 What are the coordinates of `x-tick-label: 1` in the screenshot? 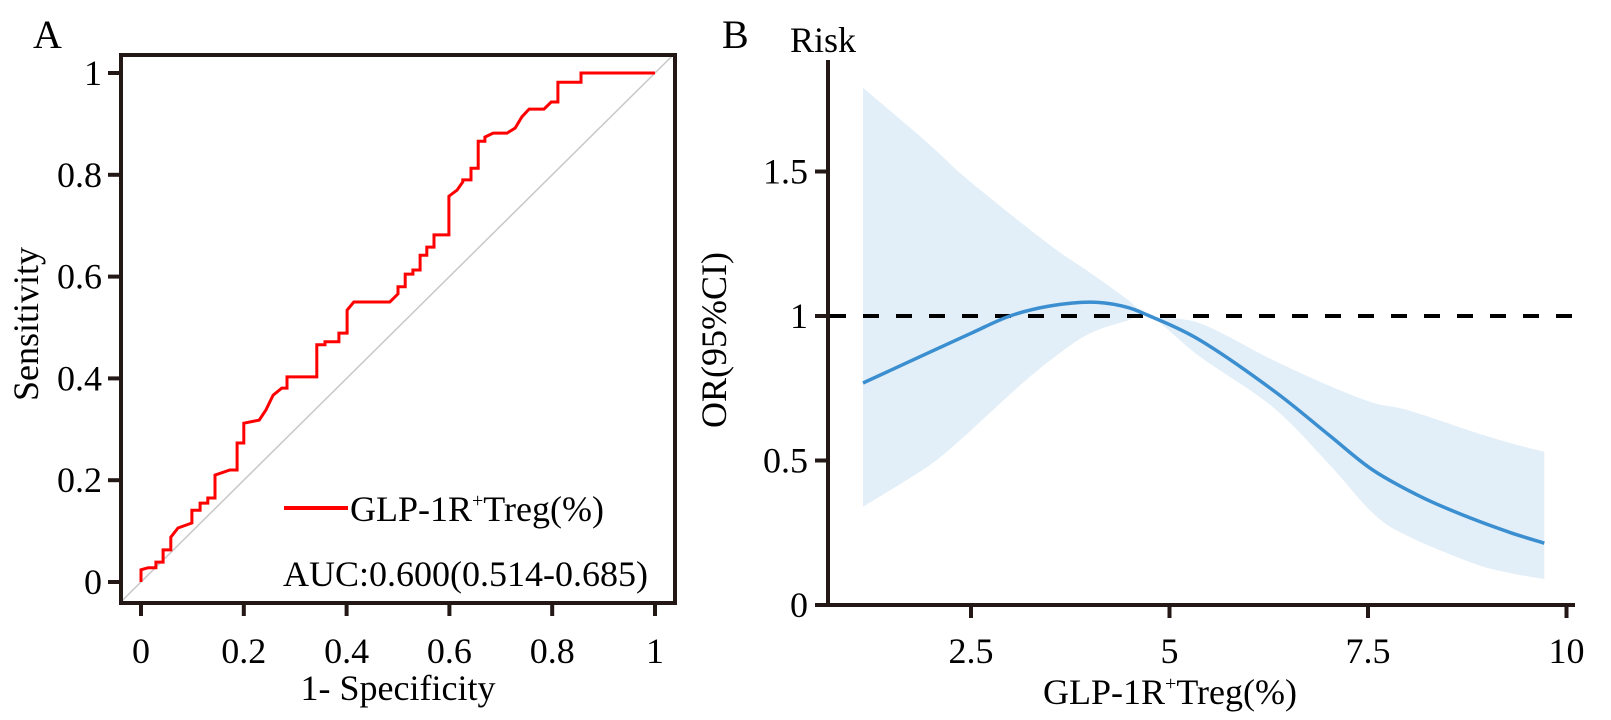 It's located at (655, 651).